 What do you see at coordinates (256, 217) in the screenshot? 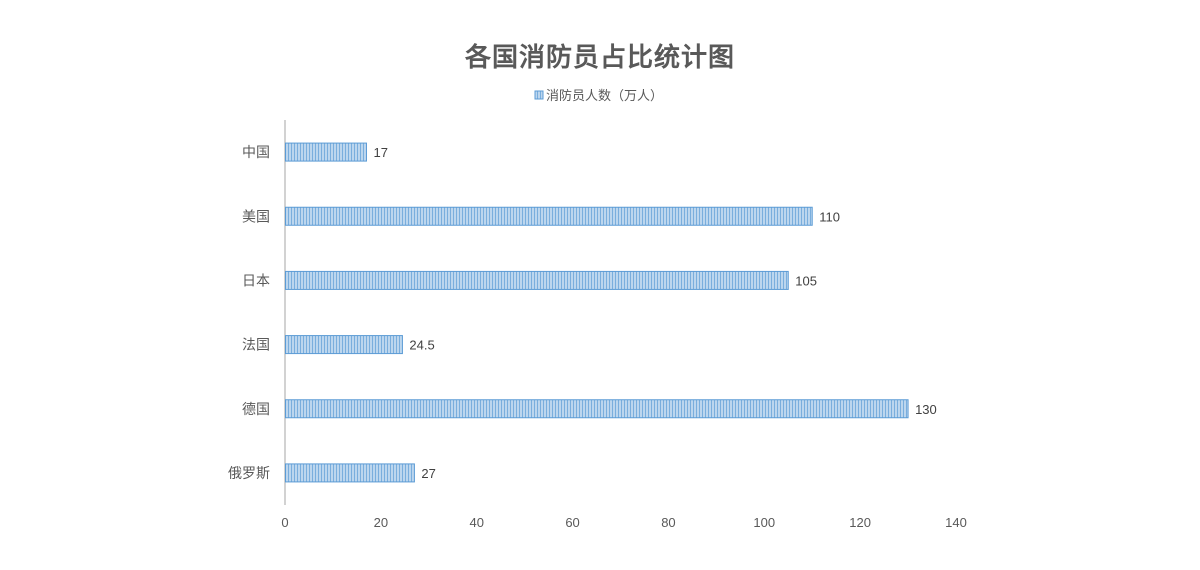
I see `category-label: 美国` at bounding box center [256, 217].